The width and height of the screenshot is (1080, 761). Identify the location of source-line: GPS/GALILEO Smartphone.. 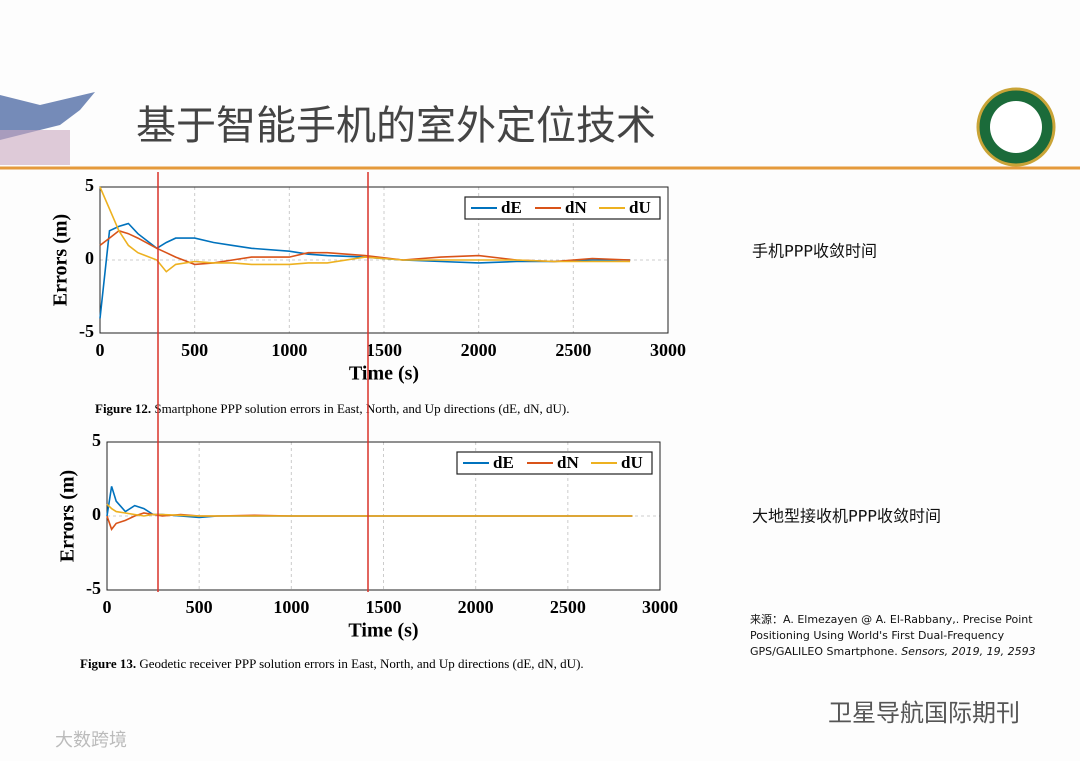
(824, 651).